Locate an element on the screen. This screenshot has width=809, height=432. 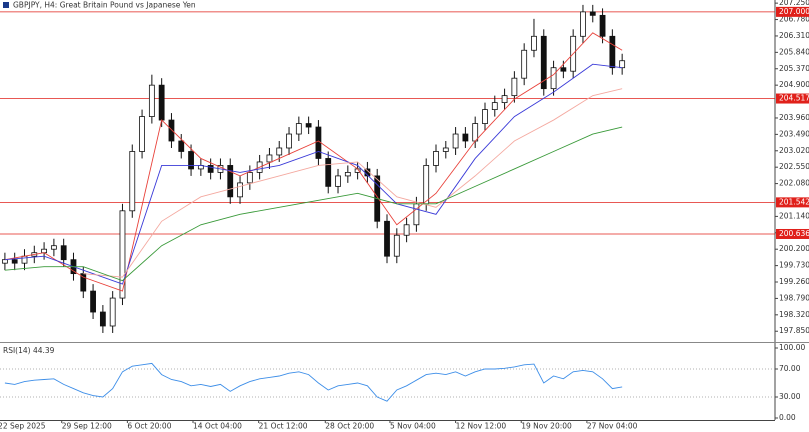
x-tick-label: 12 Nov 12:00 is located at coordinates (481, 426).